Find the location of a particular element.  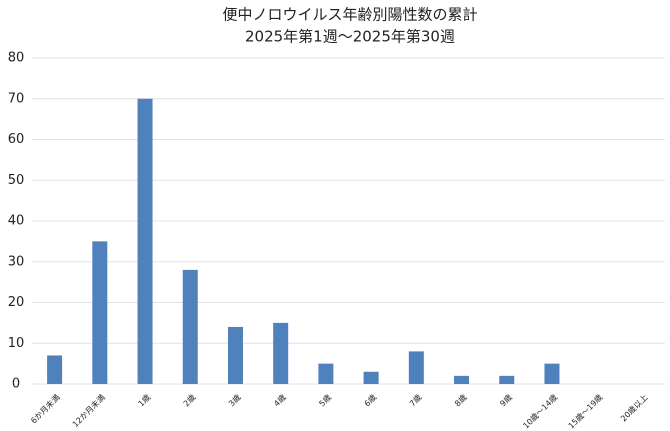

y-tick-label: 10 is located at coordinates (16, 343).